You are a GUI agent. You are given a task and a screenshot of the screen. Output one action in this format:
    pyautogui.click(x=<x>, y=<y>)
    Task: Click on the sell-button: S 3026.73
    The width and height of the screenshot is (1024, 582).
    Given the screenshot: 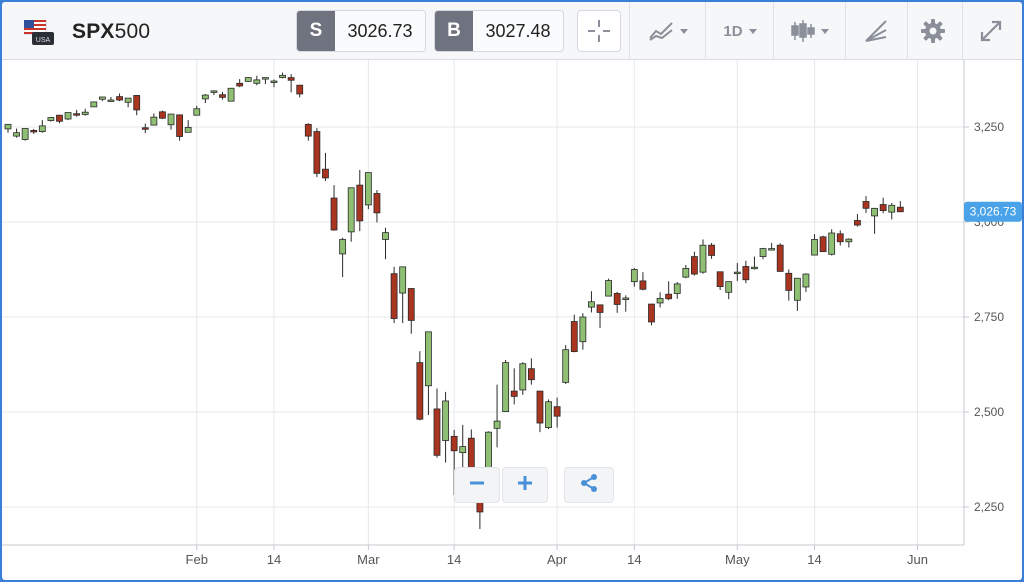 What is the action you would take?
    pyautogui.click(x=361, y=31)
    